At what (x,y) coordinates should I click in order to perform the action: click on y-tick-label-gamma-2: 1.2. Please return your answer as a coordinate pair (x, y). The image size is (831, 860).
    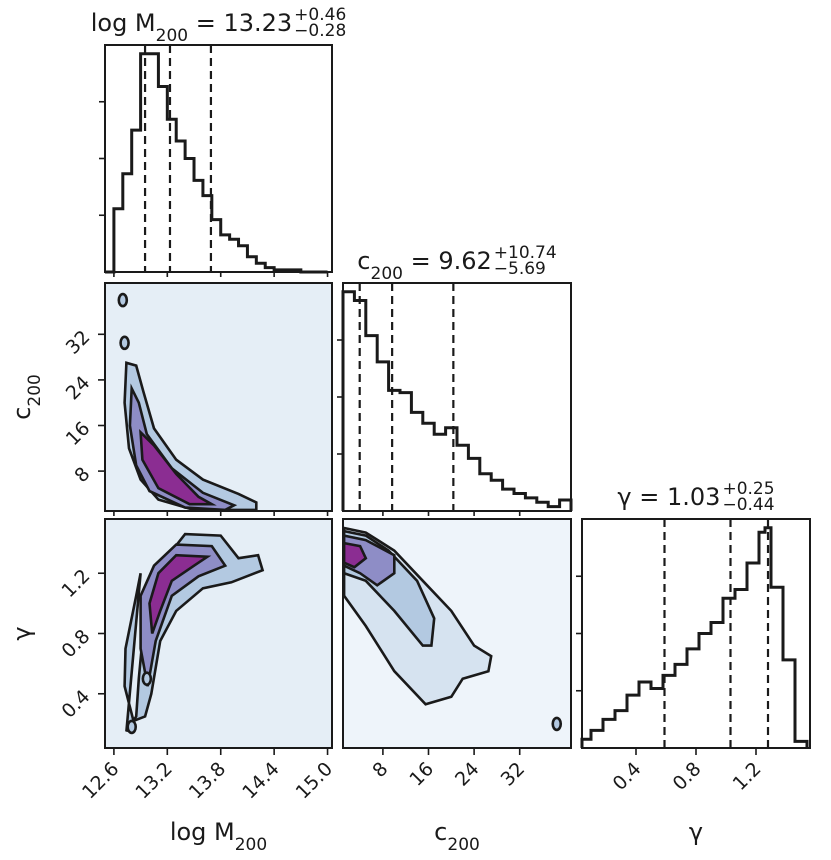
    Looking at the image, I should click on (76, 583).